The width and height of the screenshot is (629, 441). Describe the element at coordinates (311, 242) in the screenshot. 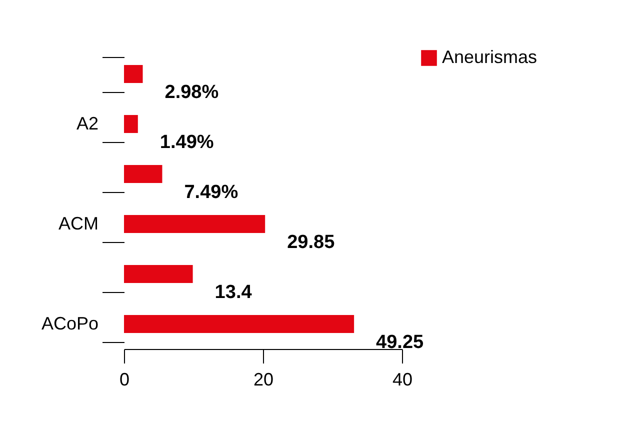

I see `text: 29.85` at that location.